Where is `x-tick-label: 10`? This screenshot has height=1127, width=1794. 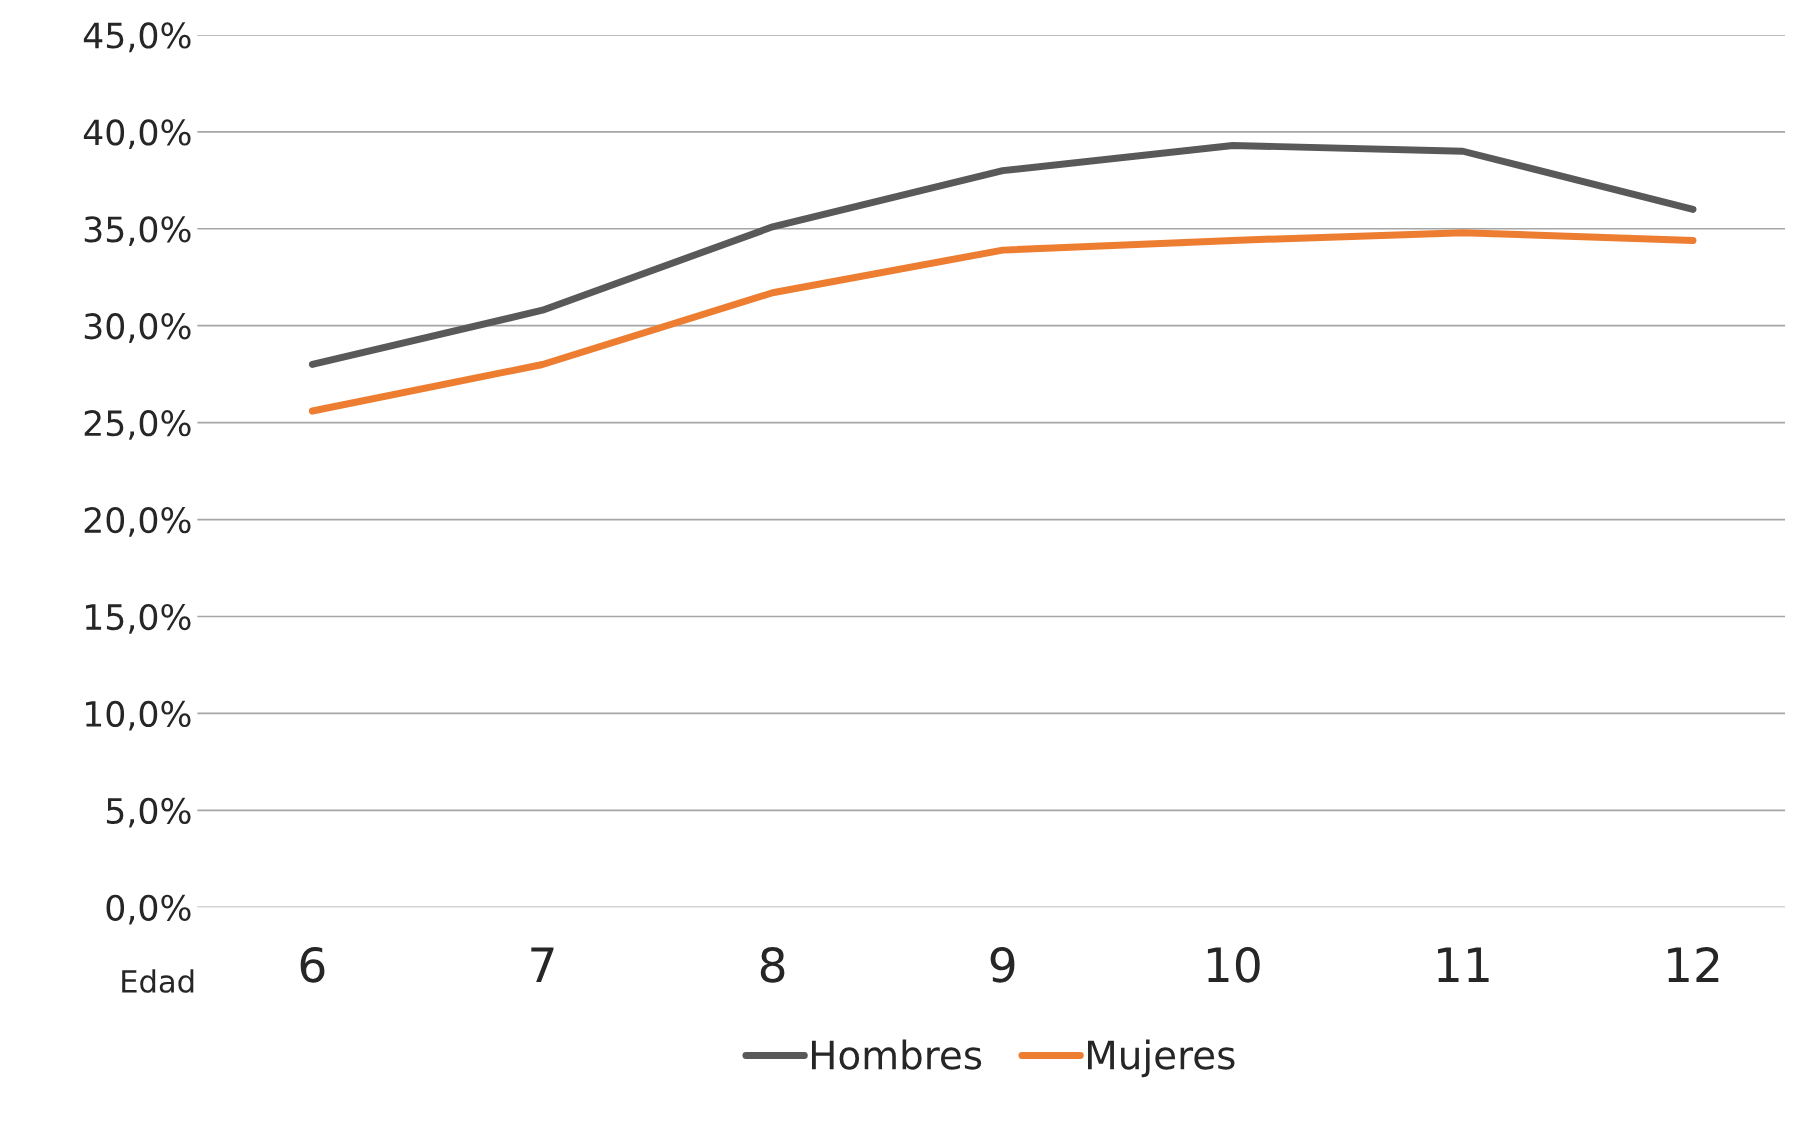
x-tick-label: 10 is located at coordinates (1233, 964).